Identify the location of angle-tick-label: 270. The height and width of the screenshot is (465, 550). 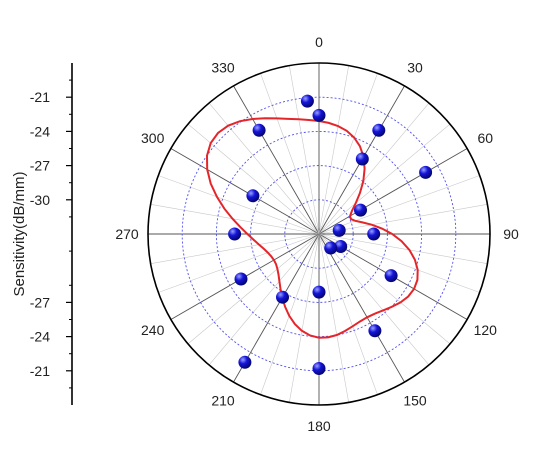
(127, 234).